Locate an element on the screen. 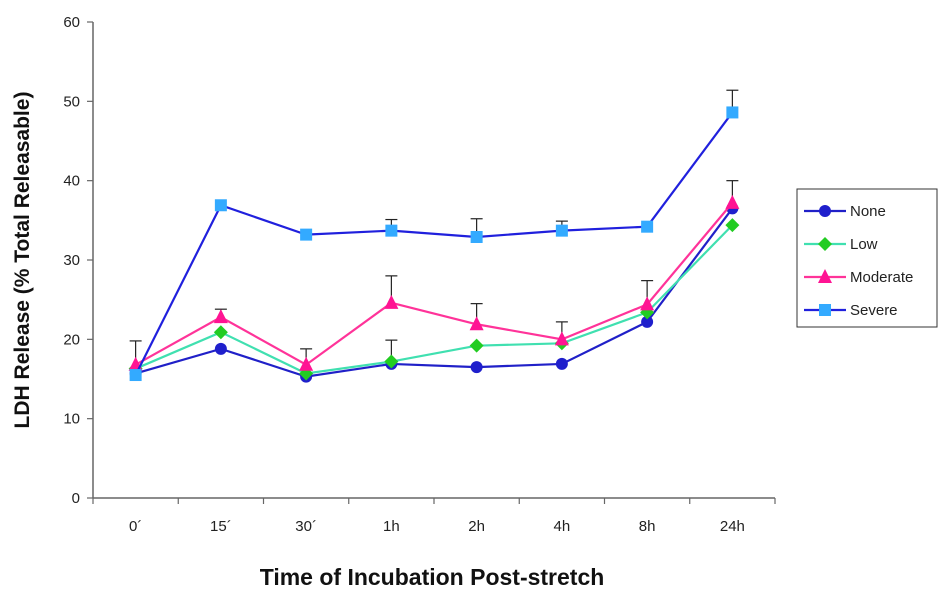 The height and width of the screenshot is (591, 941). legend-label: Low is located at coordinates (864, 244).